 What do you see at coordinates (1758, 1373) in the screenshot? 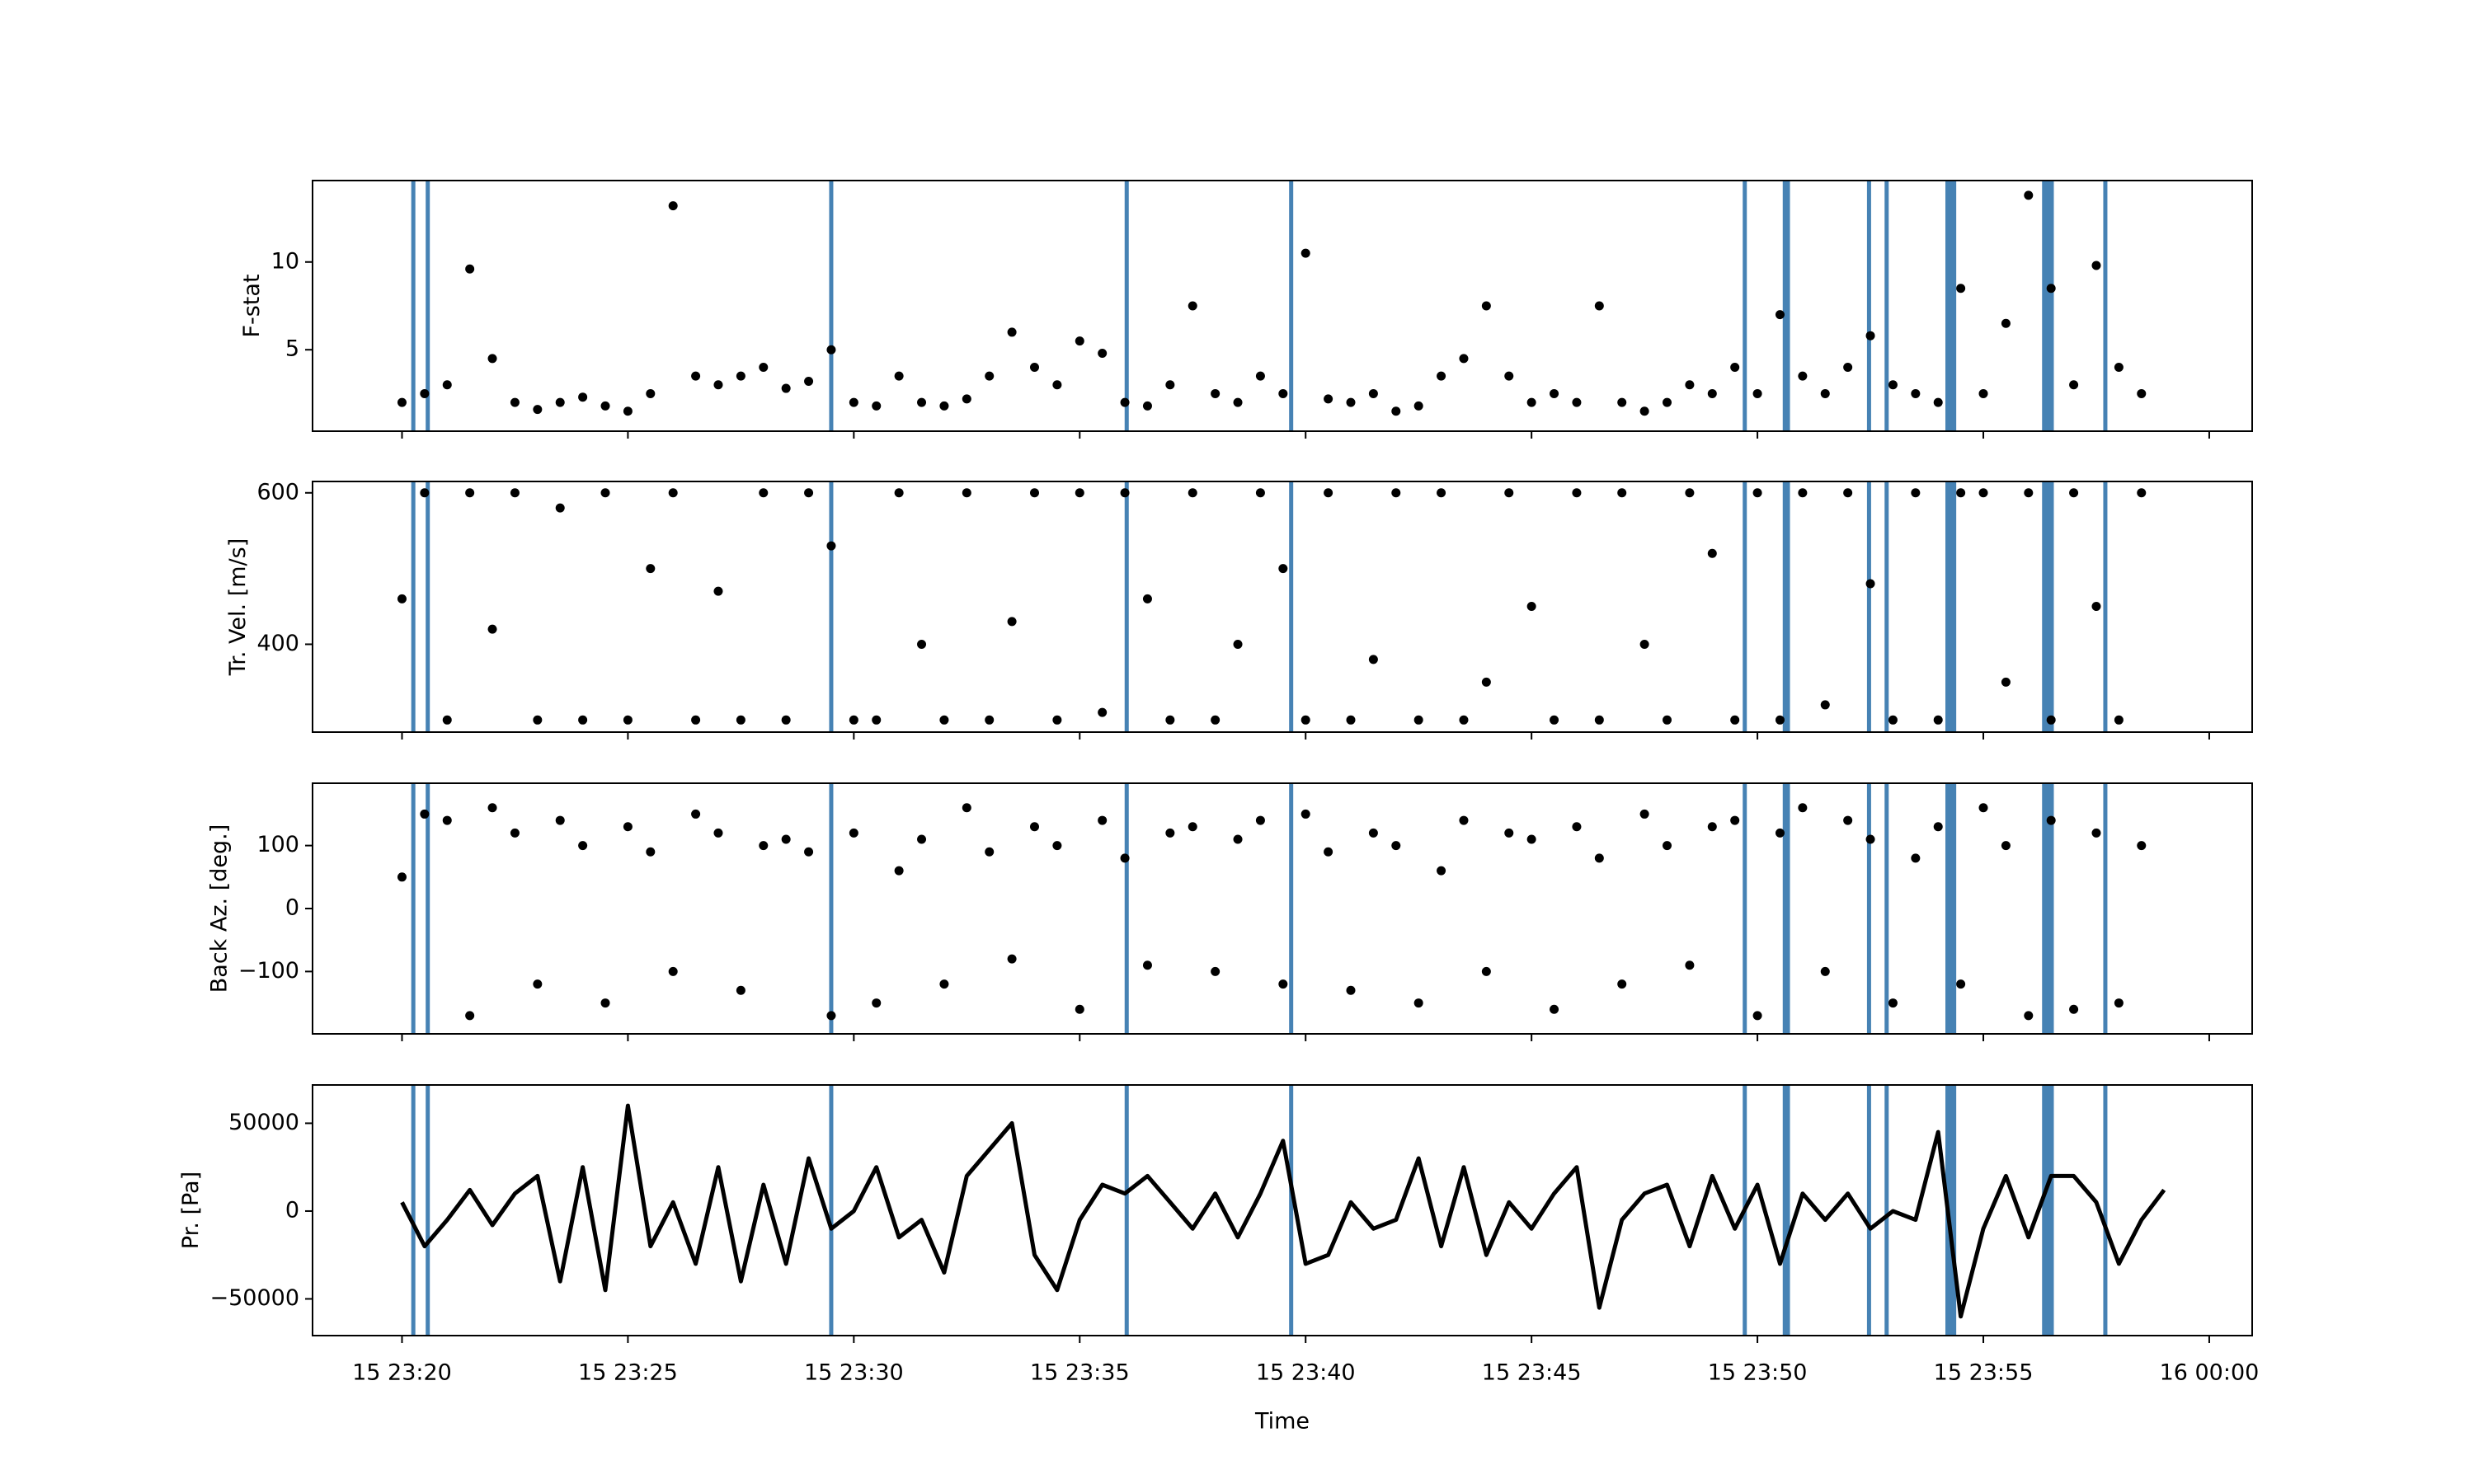
I see `x-tick-label: 15 23:50` at bounding box center [1758, 1373].